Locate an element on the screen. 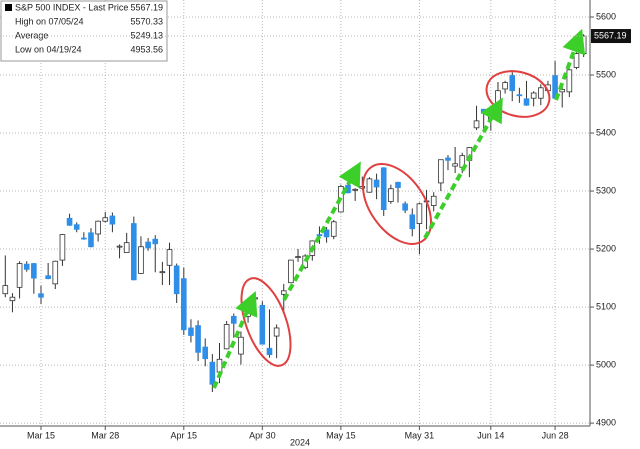 Image resolution: width=640 pixels, height=449 pixels. legend-value: 5567.19 is located at coordinates (146, 7).